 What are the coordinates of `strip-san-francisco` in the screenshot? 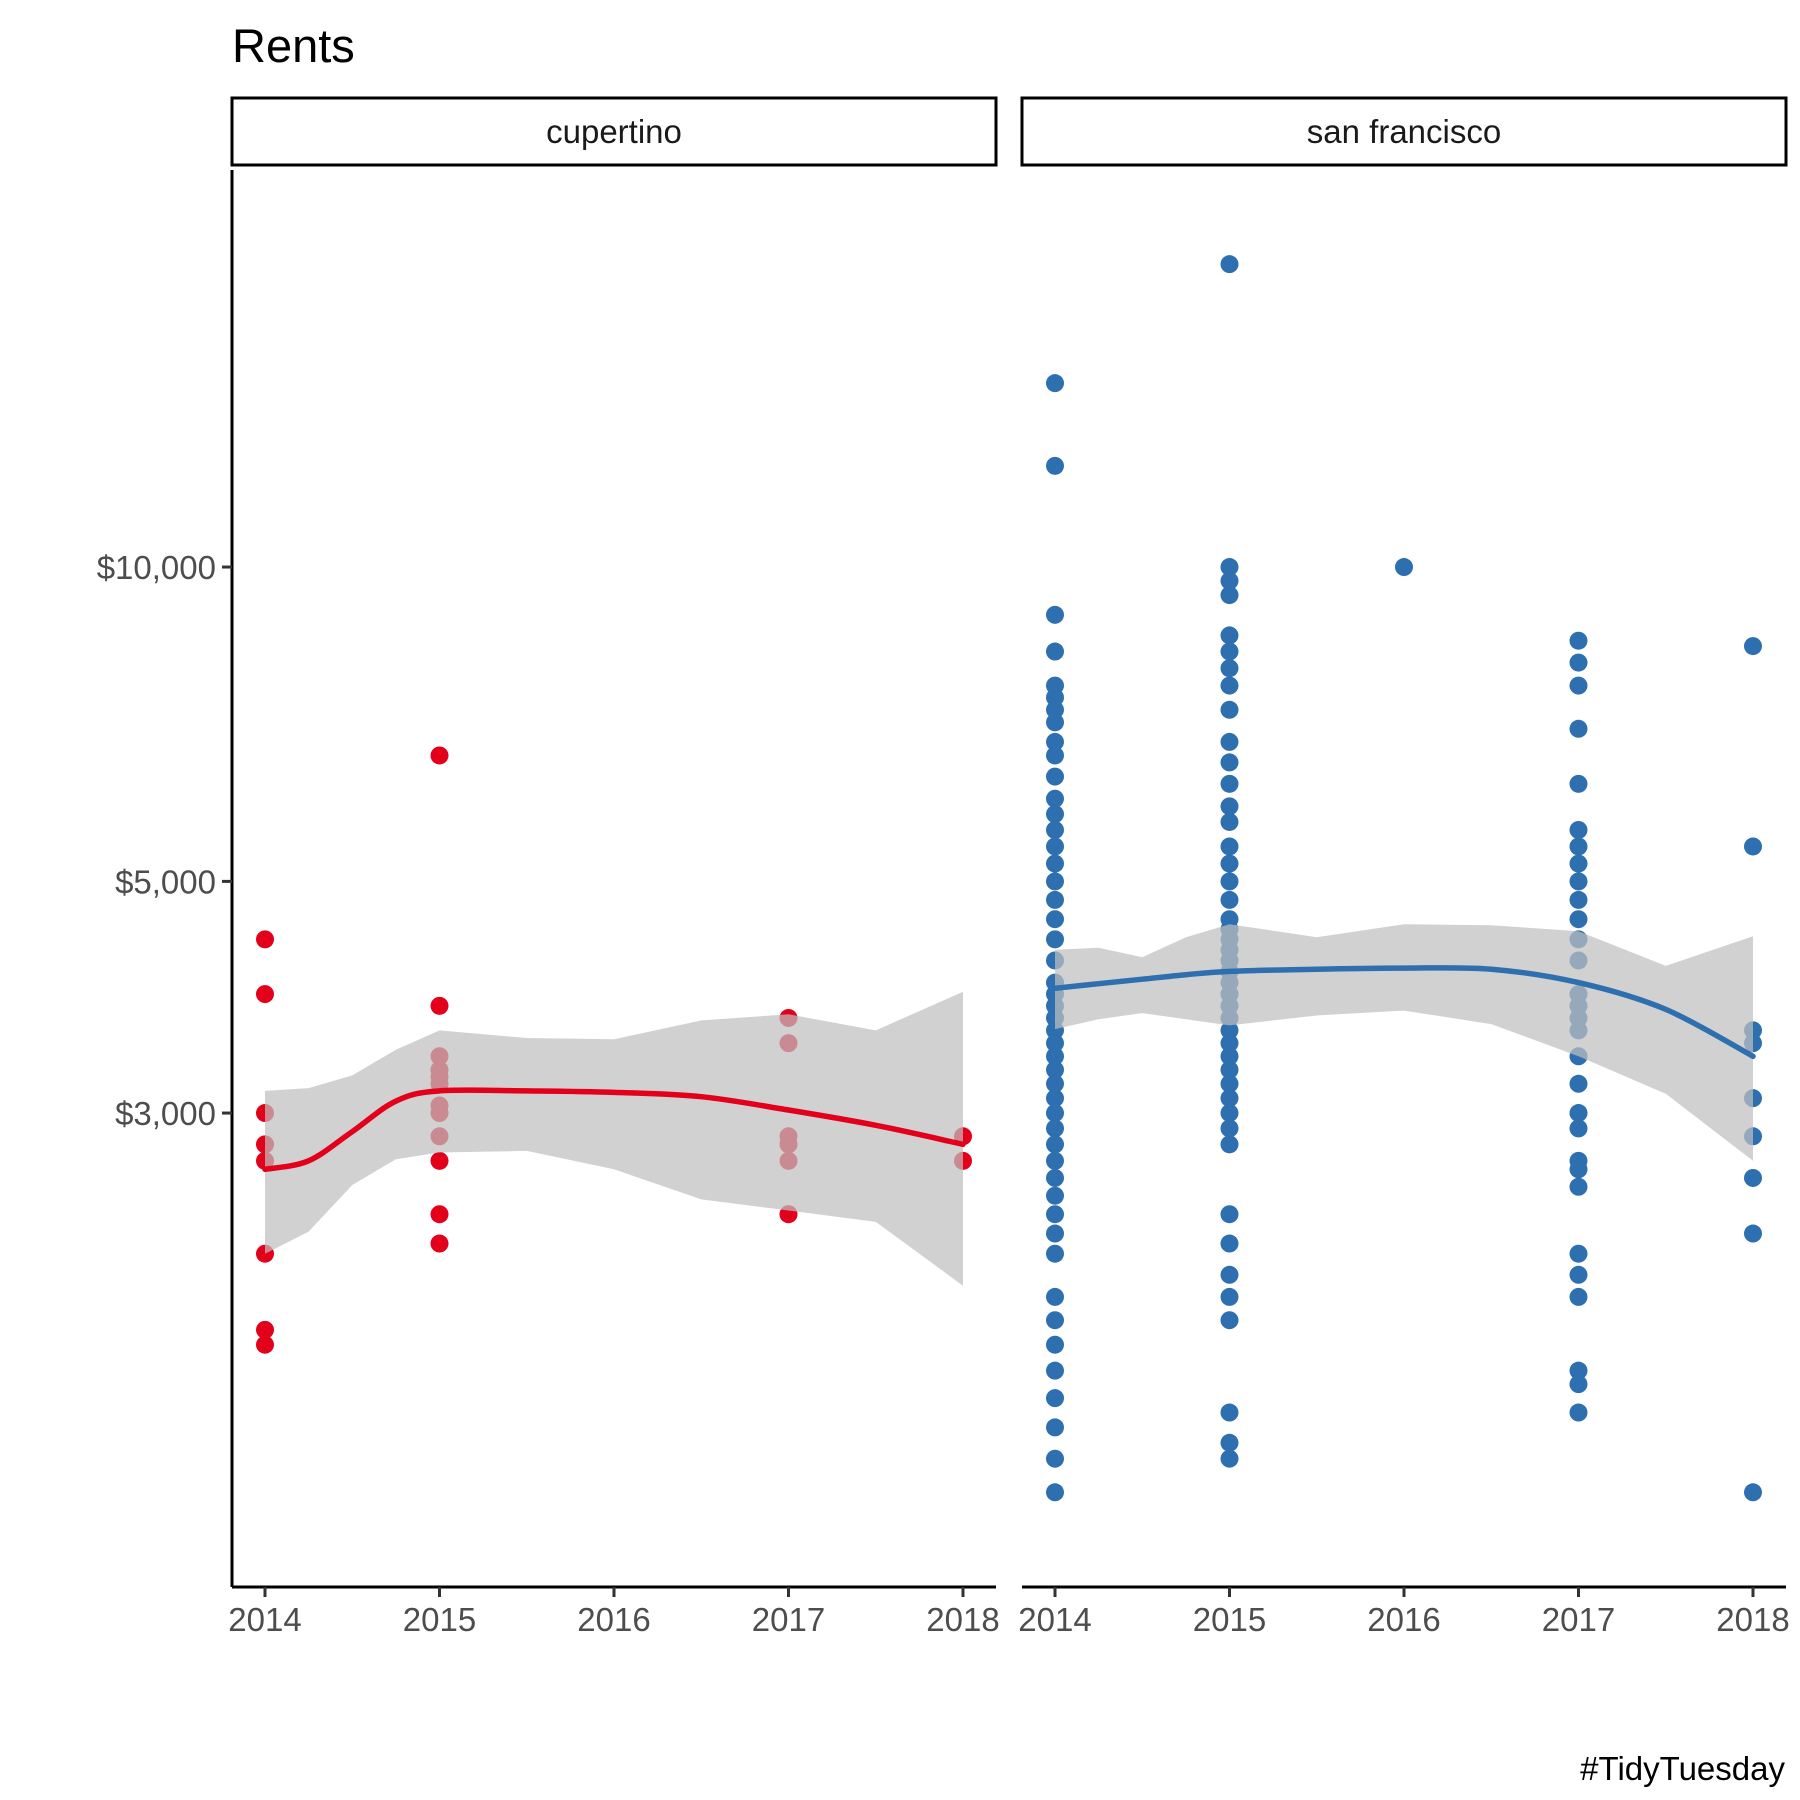 It's located at (1404, 131).